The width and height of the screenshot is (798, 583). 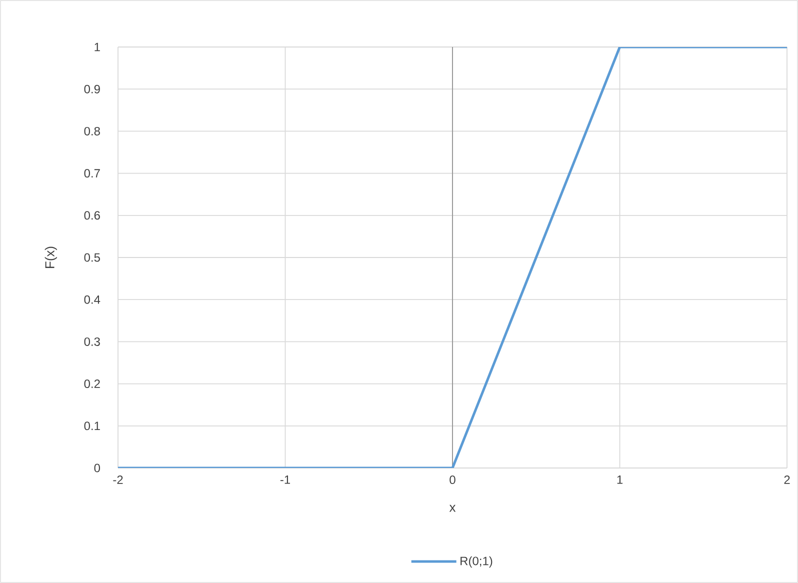 What do you see at coordinates (92, 341) in the screenshot?
I see `y-tick-label: 0.3` at bounding box center [92, 341].